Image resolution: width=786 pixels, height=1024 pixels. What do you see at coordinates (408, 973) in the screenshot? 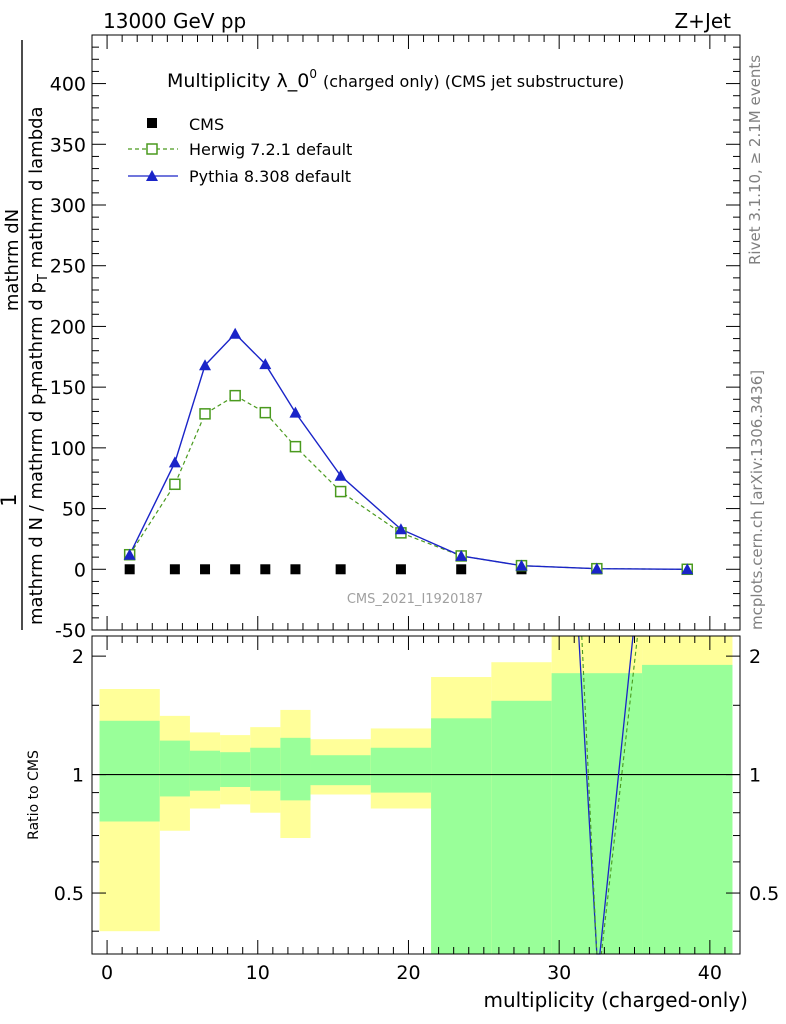
I see `x-tick-label: 20` at bounding box center [408, 973].